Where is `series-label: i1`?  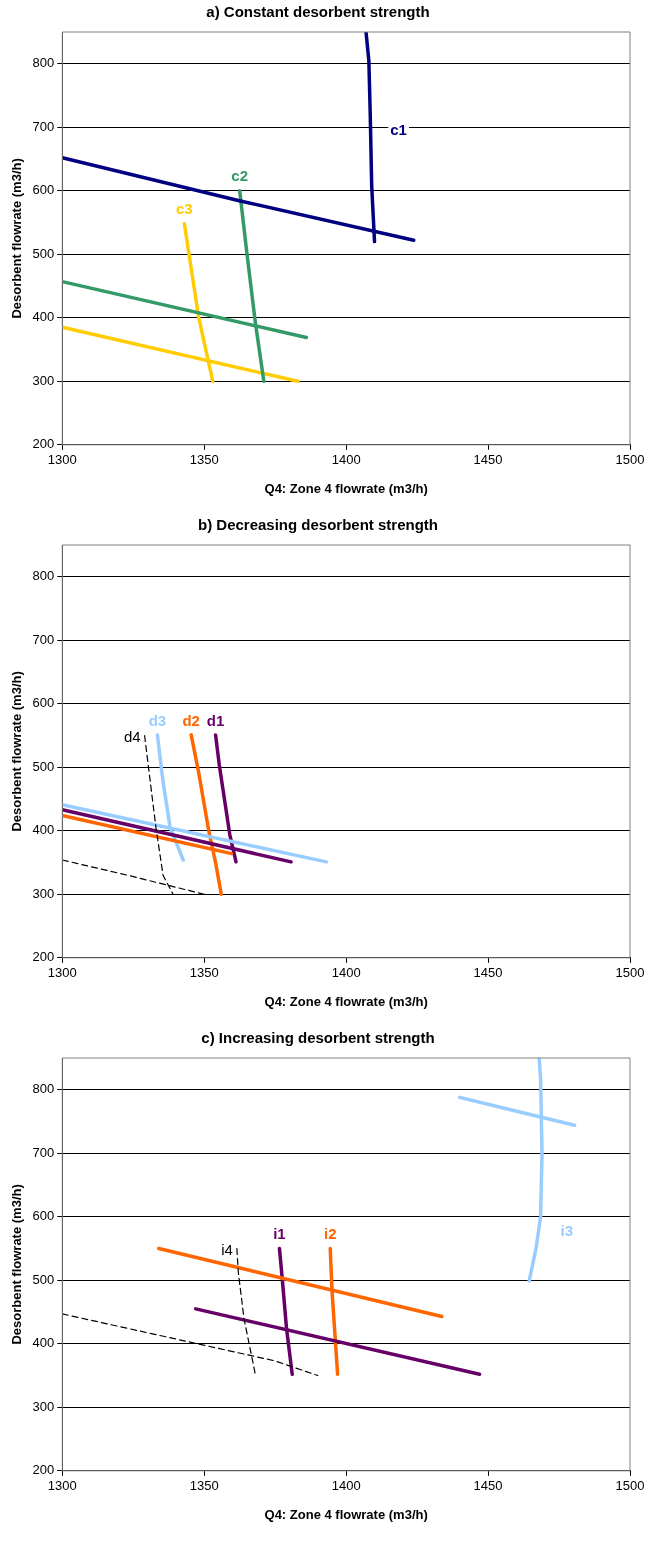 series-label: i1 is located at coordinates (279, 1234).